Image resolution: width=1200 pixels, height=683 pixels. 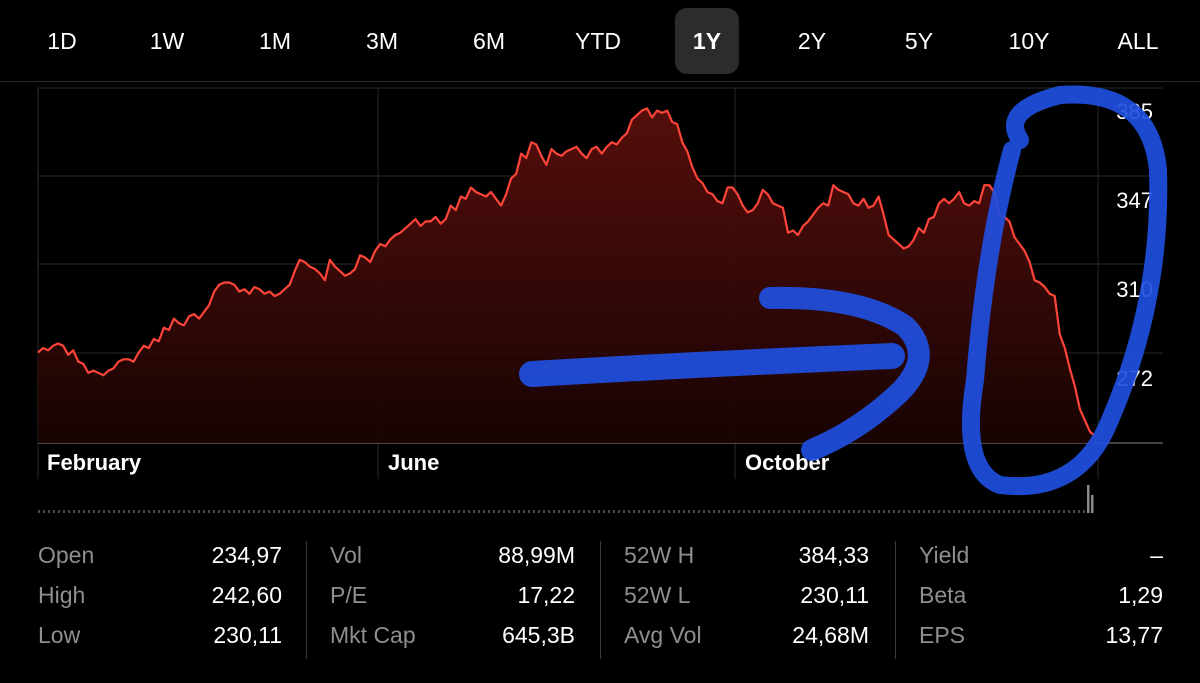 What do you see at coordinates (834, 595) in the screenshot?
I see `stat-value: 230,11` at bounding box center [834, 595].